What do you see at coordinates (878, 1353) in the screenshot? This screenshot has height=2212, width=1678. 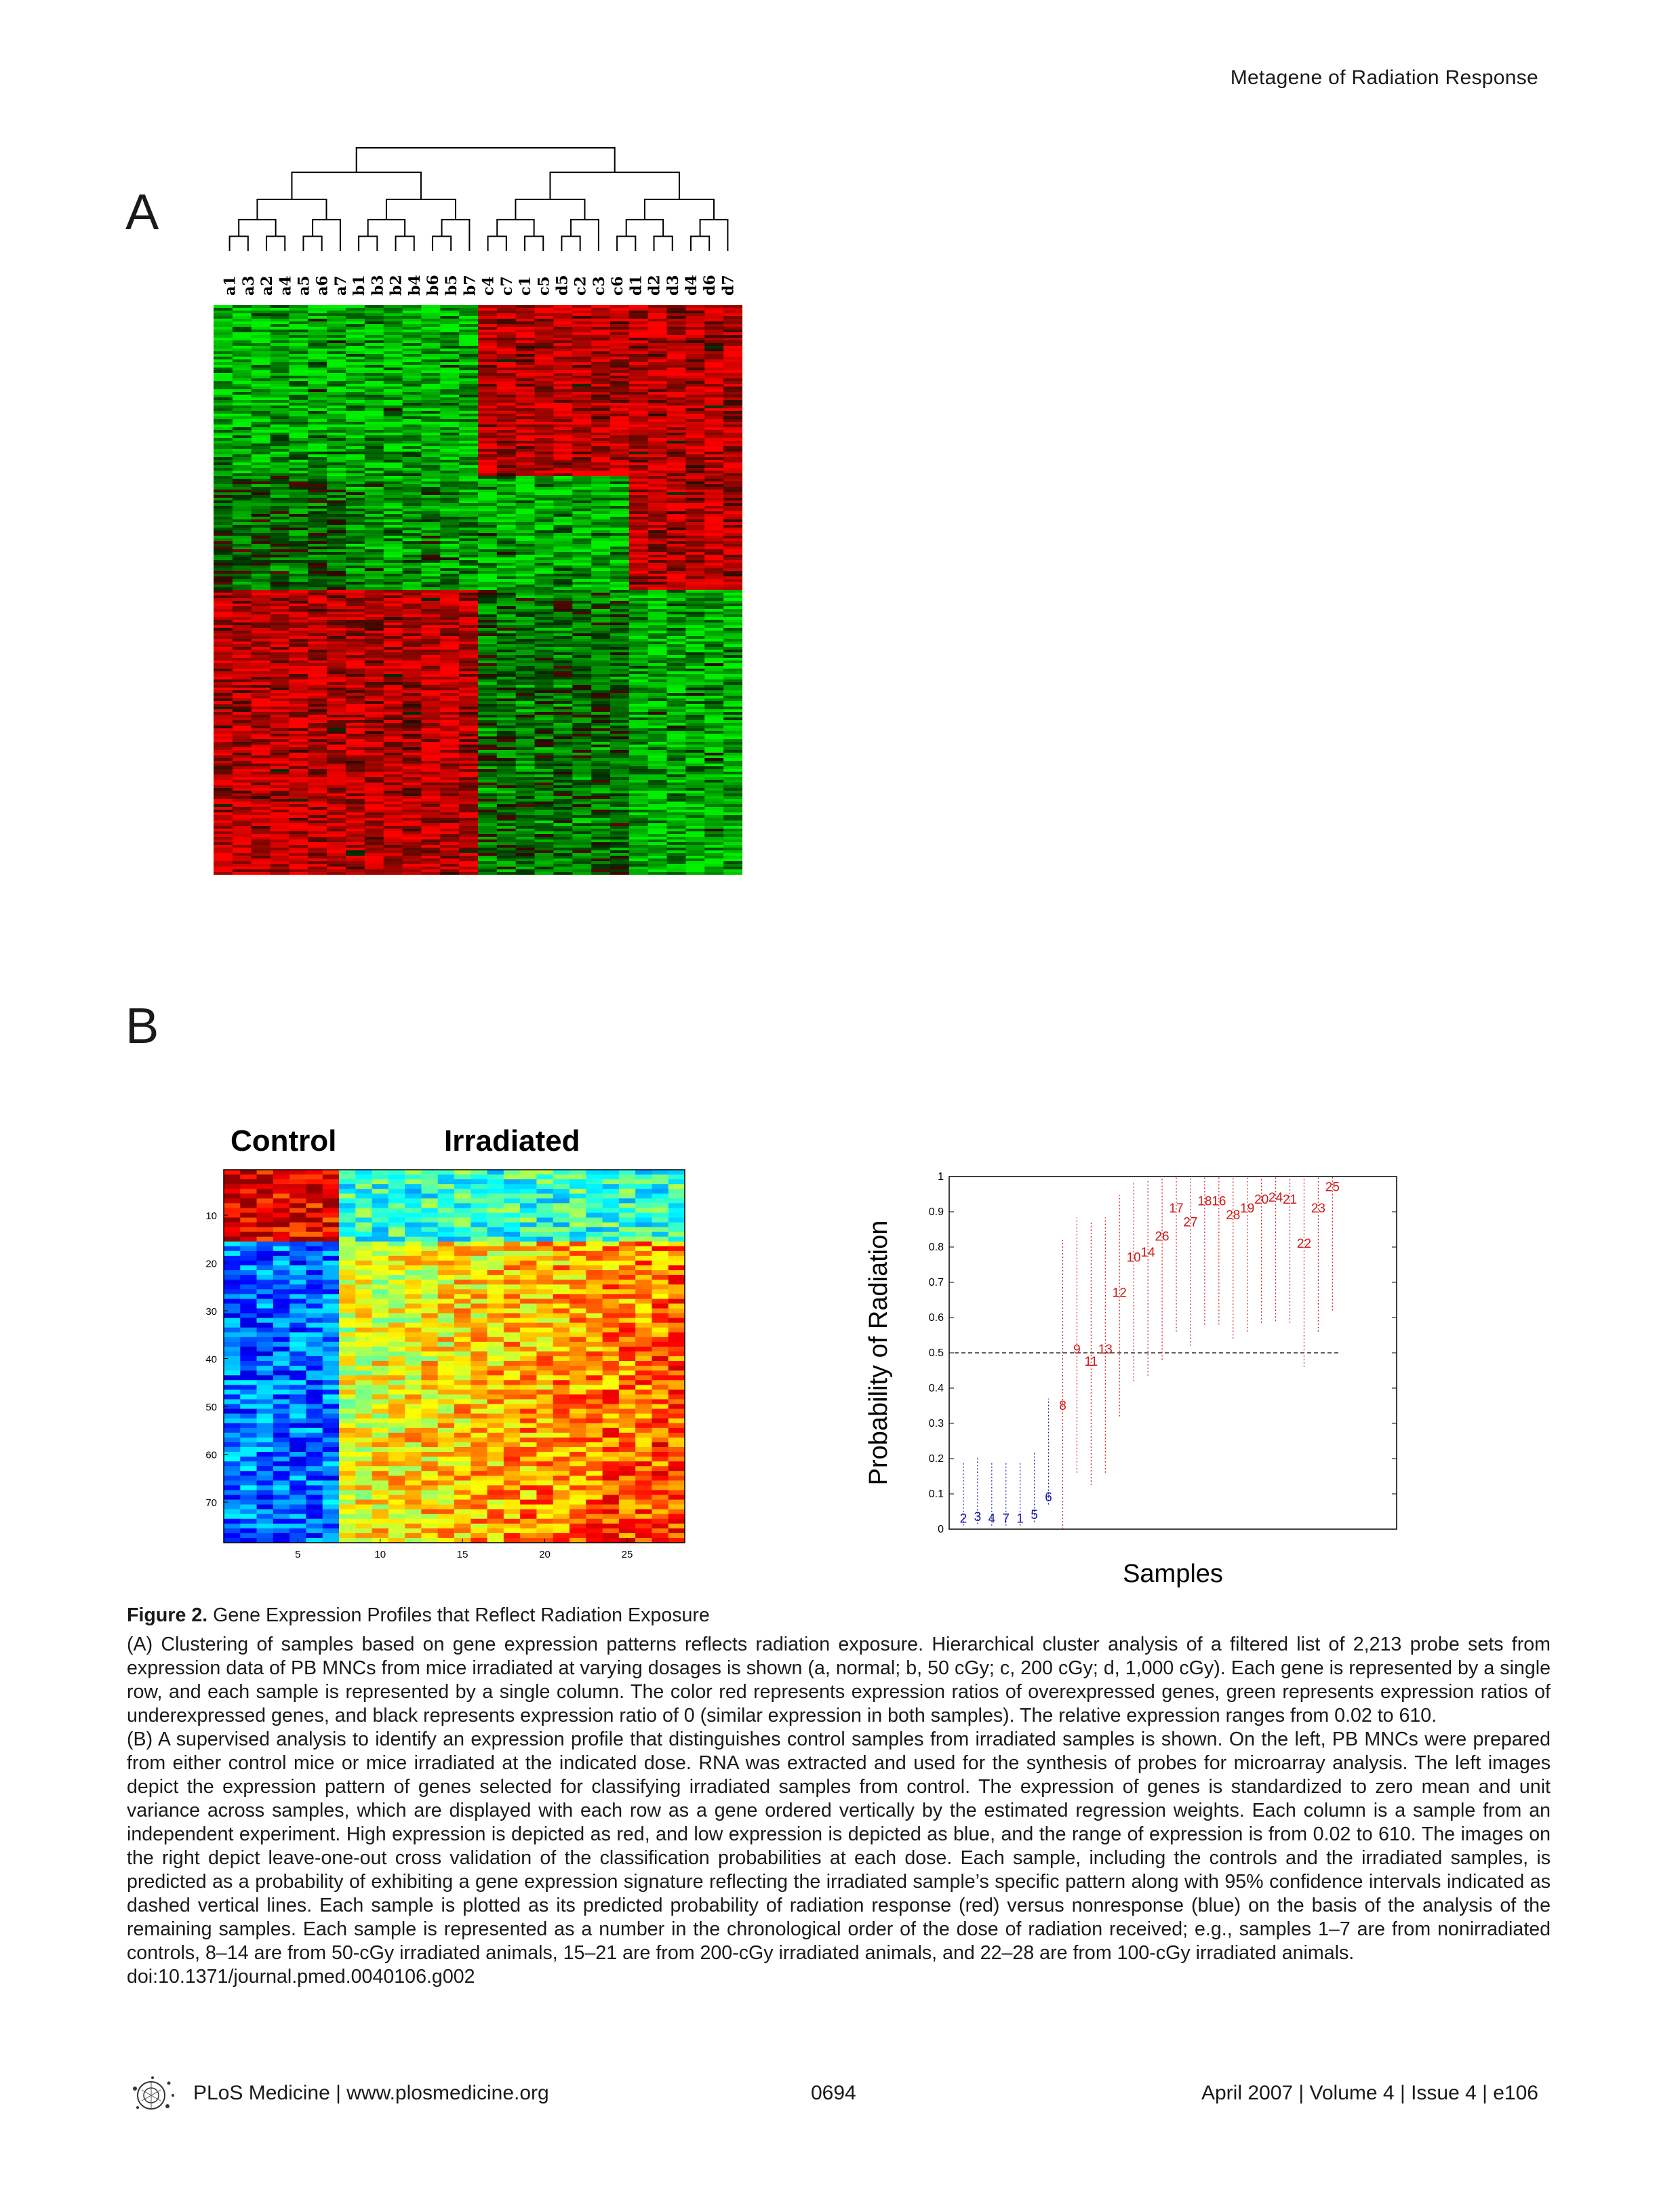 I see `y-axis-label: Probability of Radiation` at bounding box center [878, 1353].